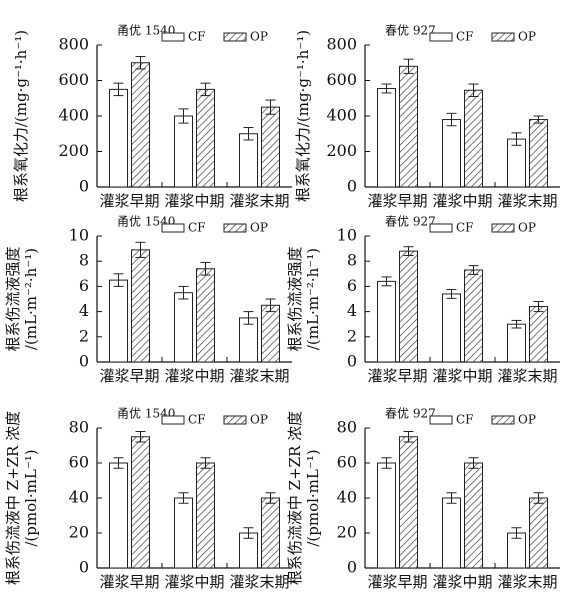 This screenshot has width=581, height=616. What do you see at coordinates (146, 31) in the screenshot?
I see `panel-title: 甬优 1540` at bounding box center [146, 31].